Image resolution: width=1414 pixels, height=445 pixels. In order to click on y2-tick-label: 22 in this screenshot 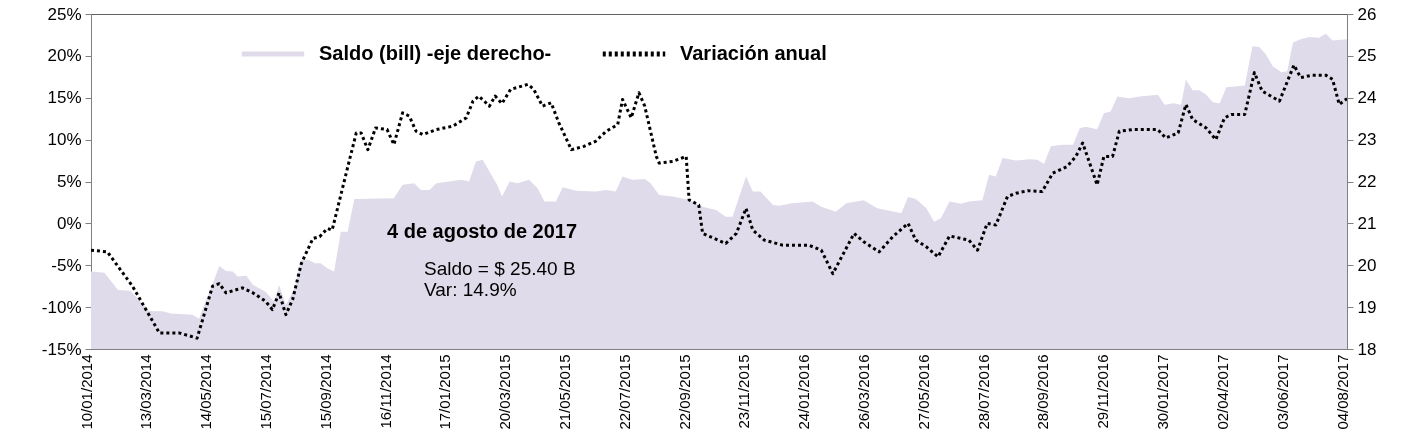, I will do `click(1367, 181)`.